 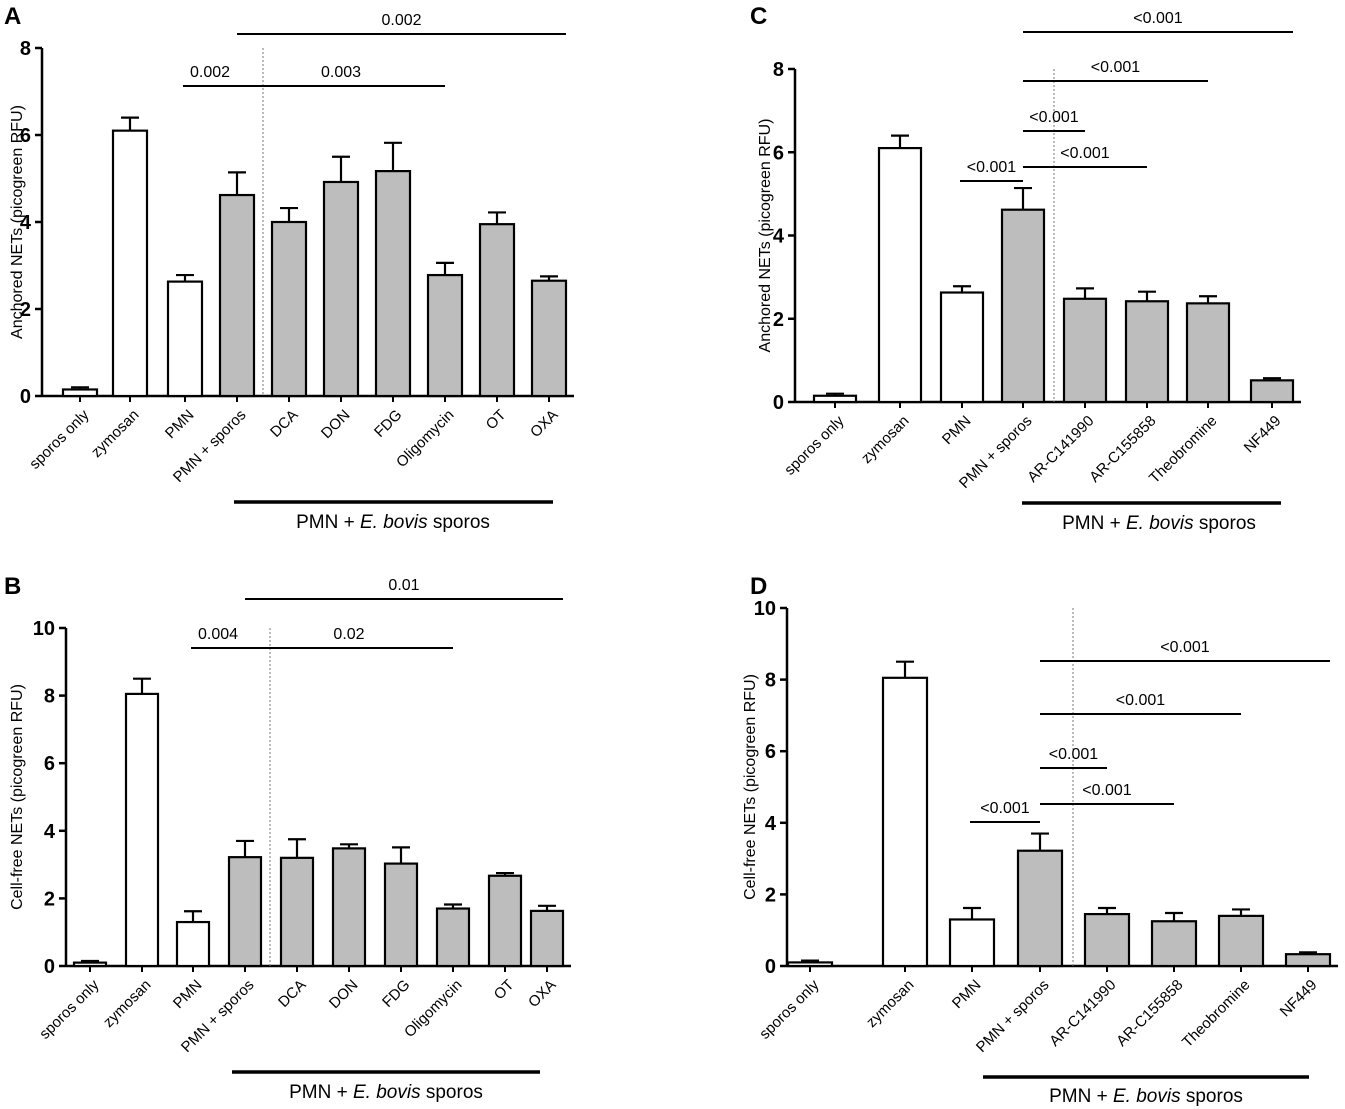 What do you see at coordinates (218, 634) in the screenshot?
I see `significance-label: 0.004` at bounding box center [218, 634].